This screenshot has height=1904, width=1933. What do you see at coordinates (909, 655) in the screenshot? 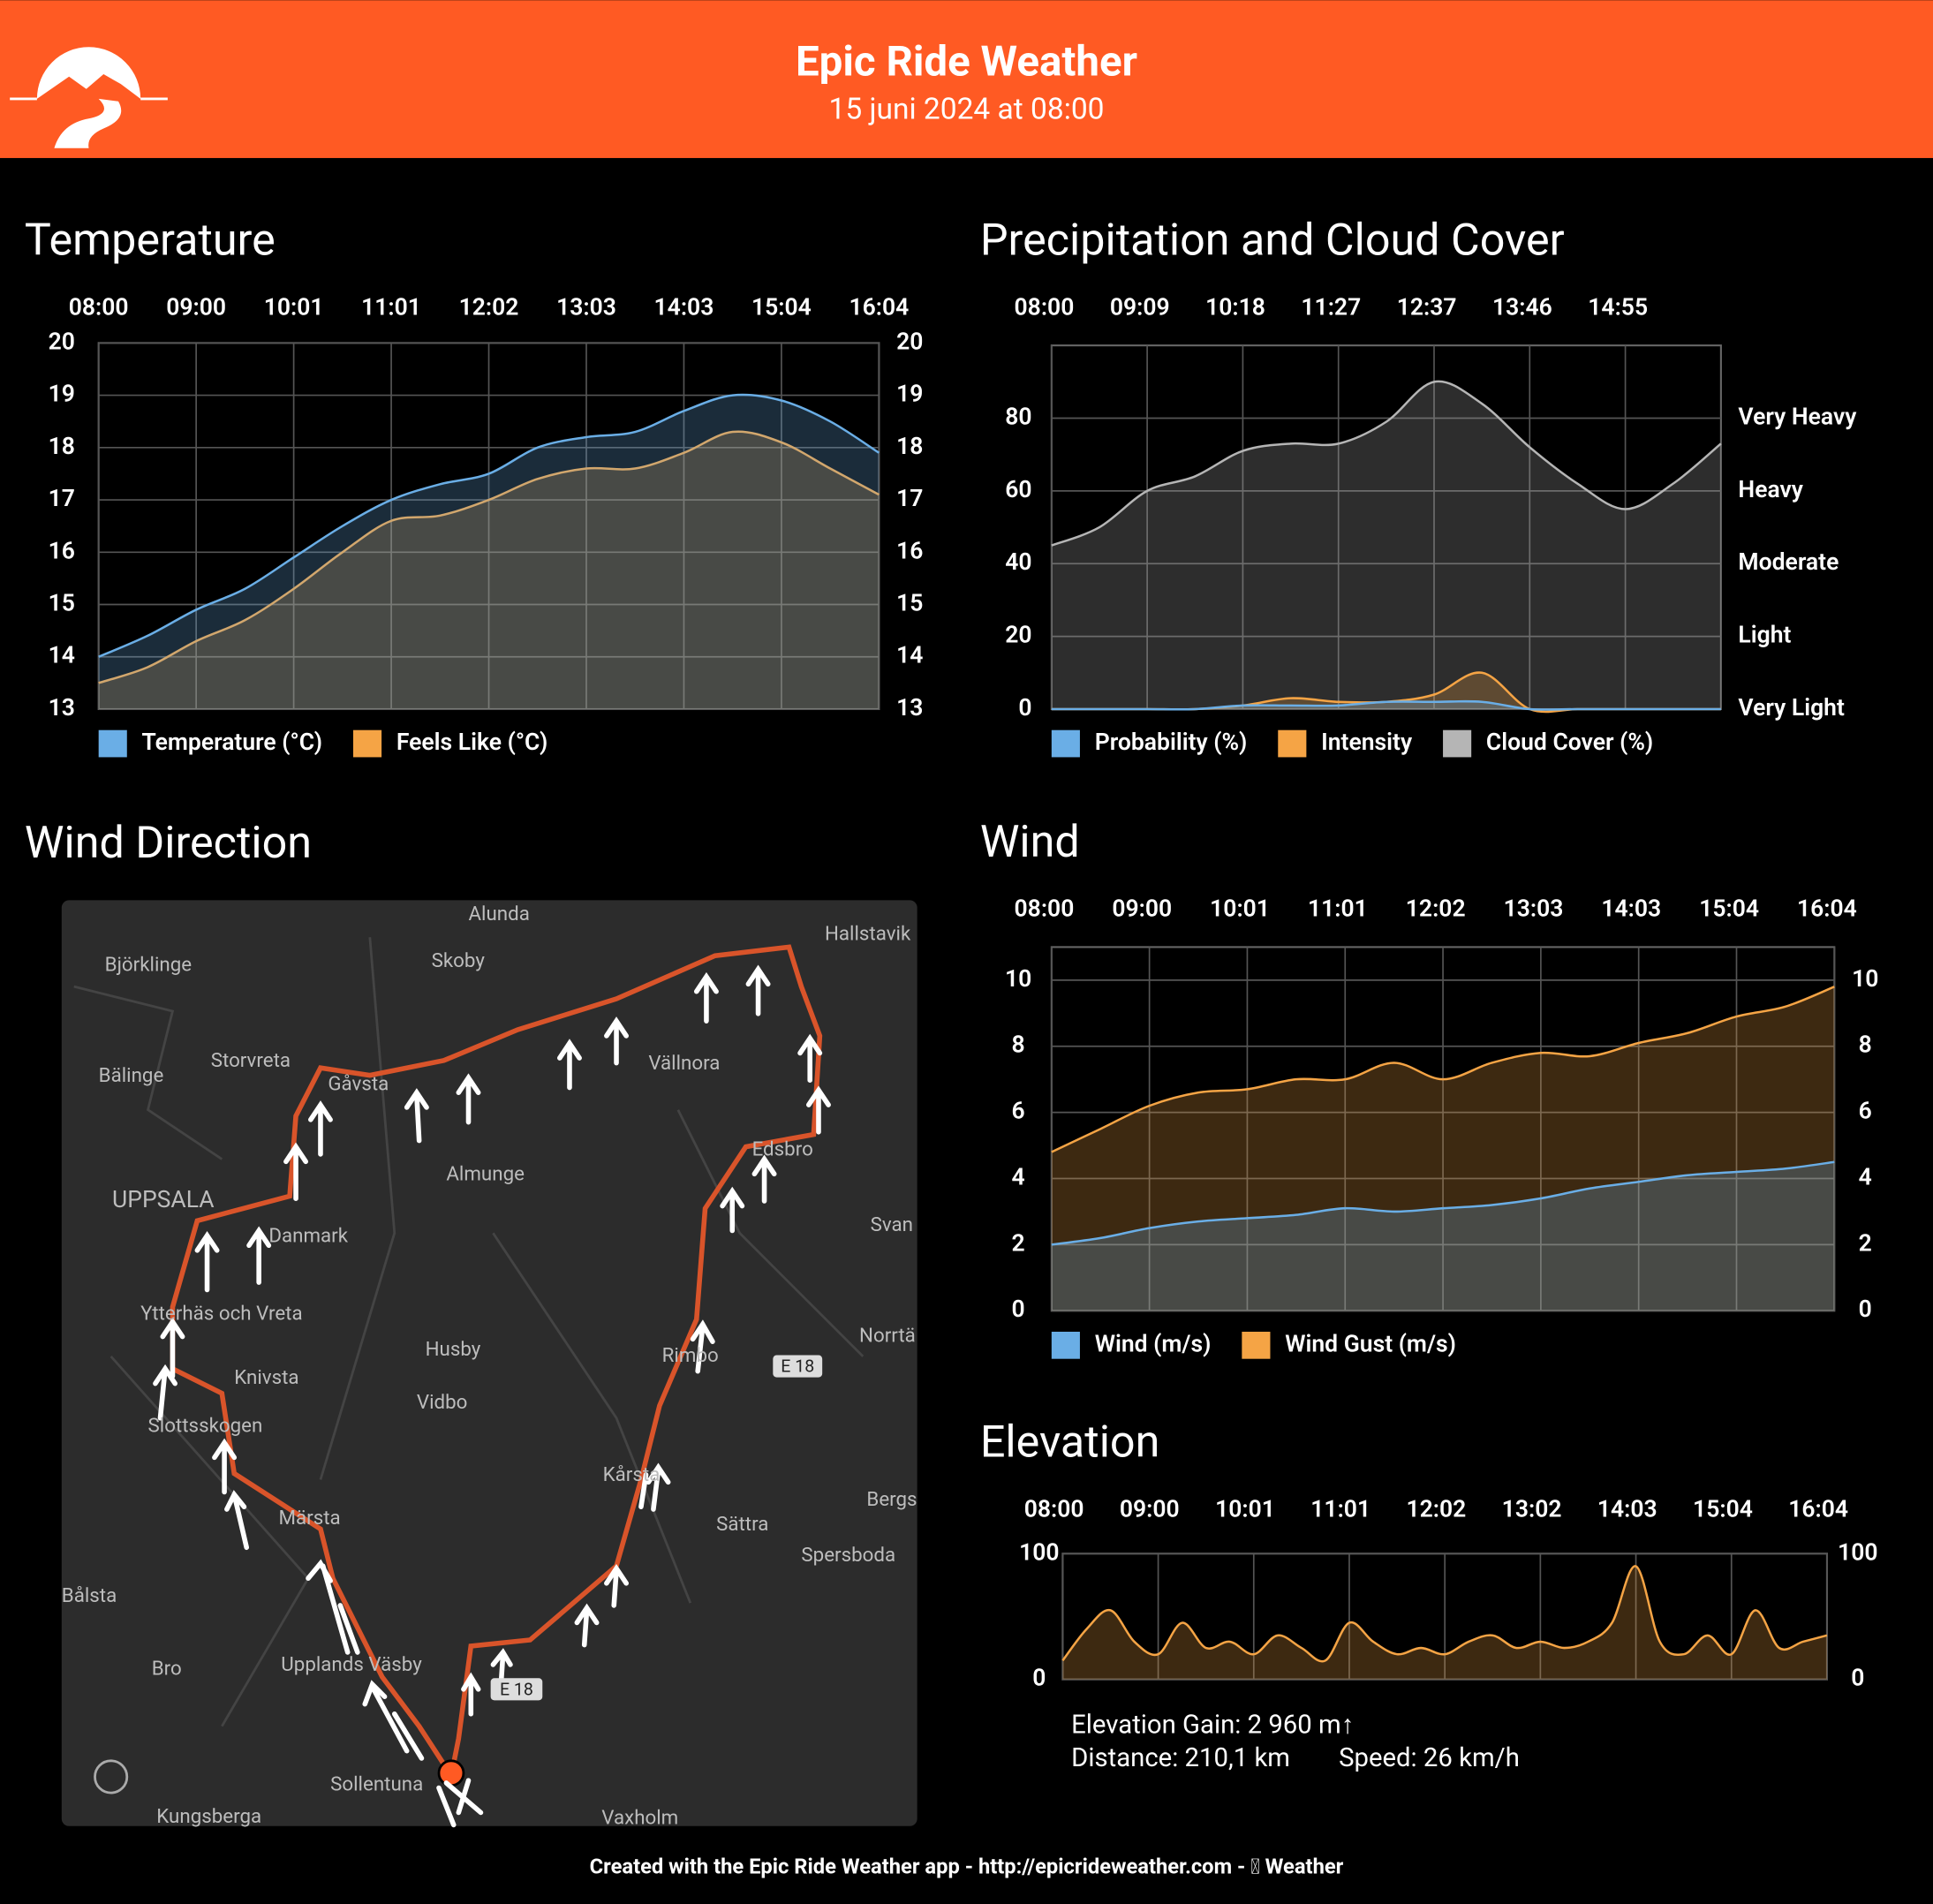
I see `y2-tick-label: 14` at bounding box center [909, 655].